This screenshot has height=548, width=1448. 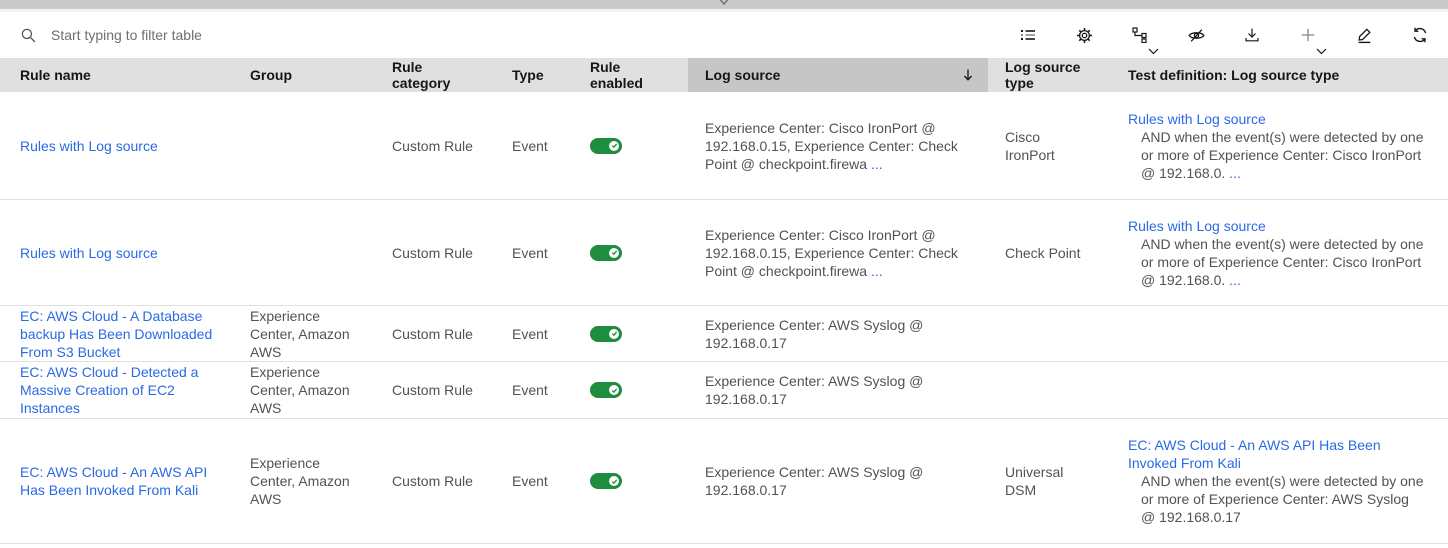 What do you see at coordinates (838, 75) in the screenshot?
I see `column-header-log-source: Log source` at bounding box center [838, 75].